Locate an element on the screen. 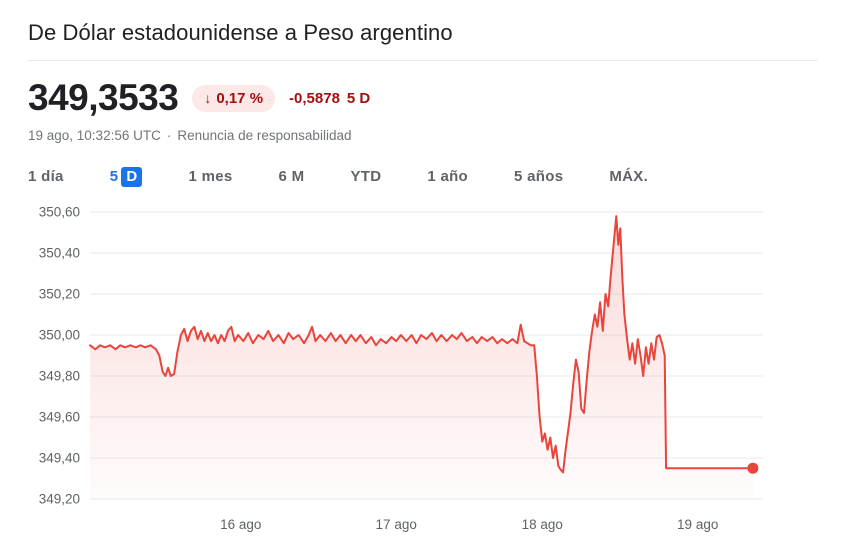  tab-1-dia: 1 día is located at coordinates (46, 176).